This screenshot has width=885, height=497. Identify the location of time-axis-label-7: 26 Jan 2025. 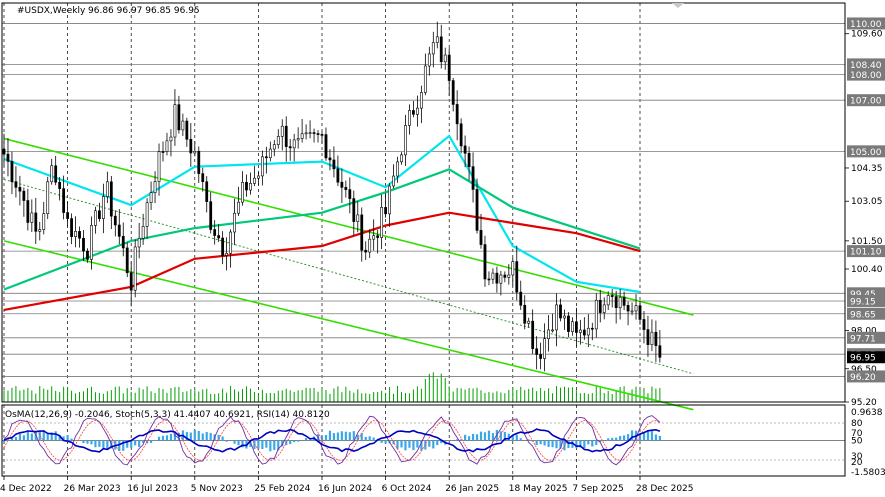
(472, 489).